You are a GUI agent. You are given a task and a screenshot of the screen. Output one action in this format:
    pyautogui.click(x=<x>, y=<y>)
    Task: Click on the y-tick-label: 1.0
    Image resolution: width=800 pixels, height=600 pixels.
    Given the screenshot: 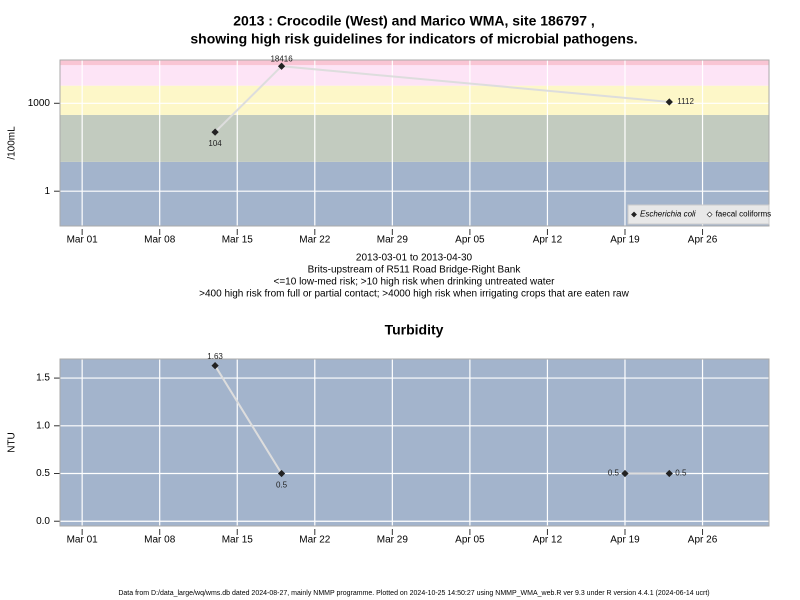 What is the action you would take?
    pyautogui.click(x=43, y=425)
    